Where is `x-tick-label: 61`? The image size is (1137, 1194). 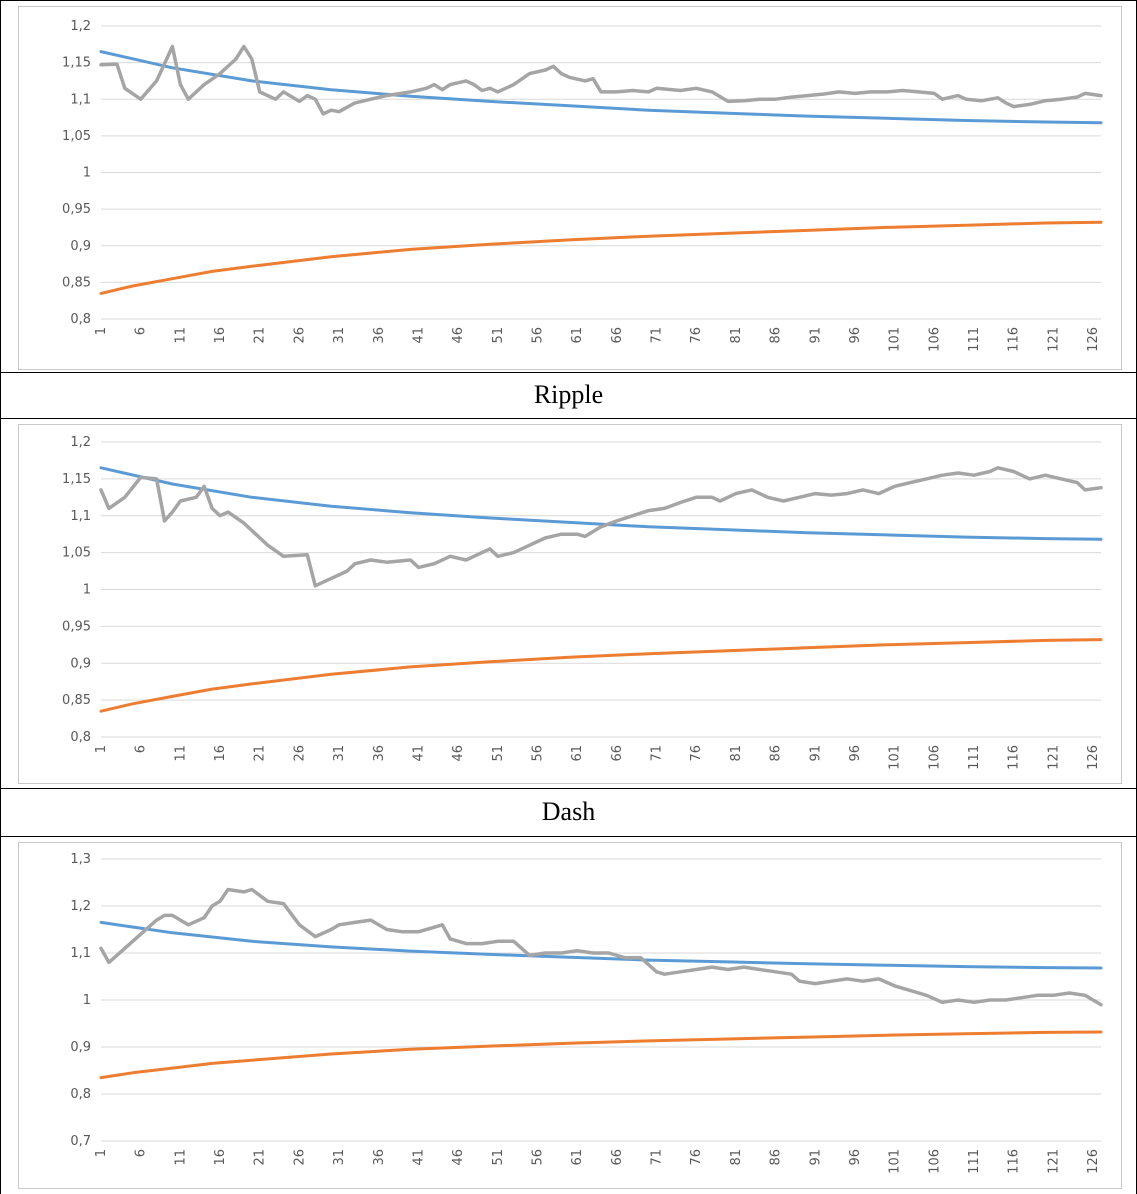
x-tick-label: 61 is located at coordinates (577, 753).